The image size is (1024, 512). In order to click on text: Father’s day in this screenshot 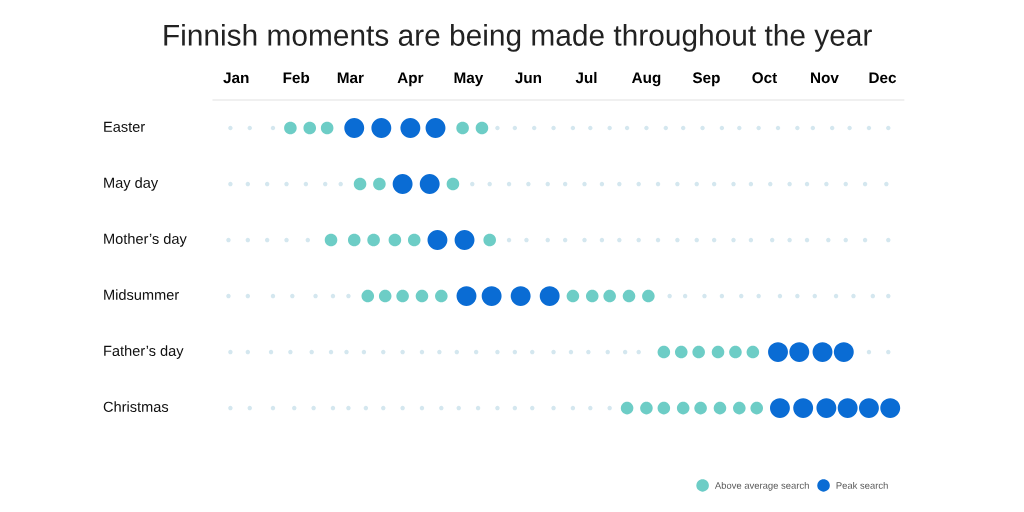, I will do `click(144, 352)`.